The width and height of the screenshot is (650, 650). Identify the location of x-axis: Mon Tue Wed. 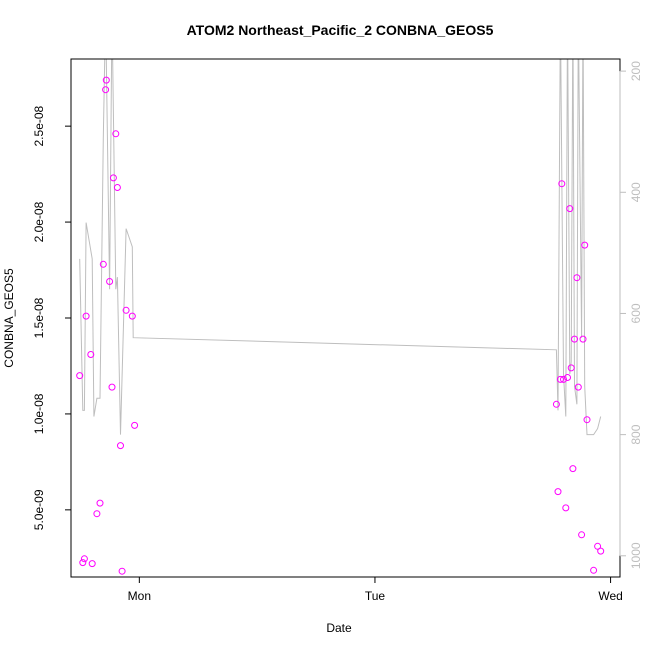
(375, 589).